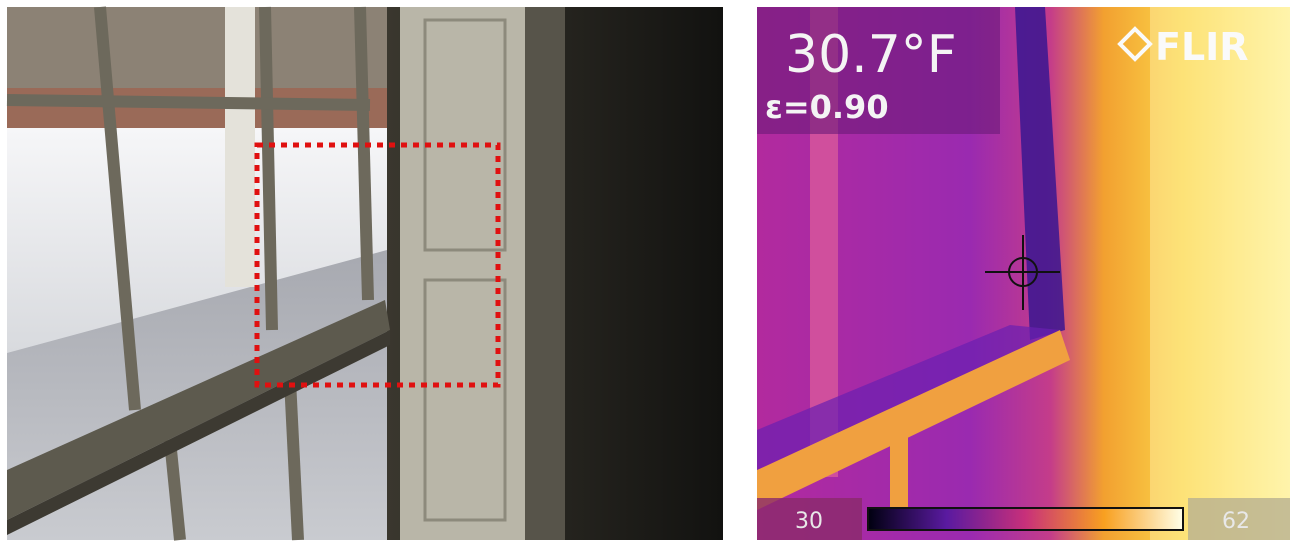 This screenshot has width=1297, height=542. I want to click on temperature: 30.7°F, so click(871, 55).